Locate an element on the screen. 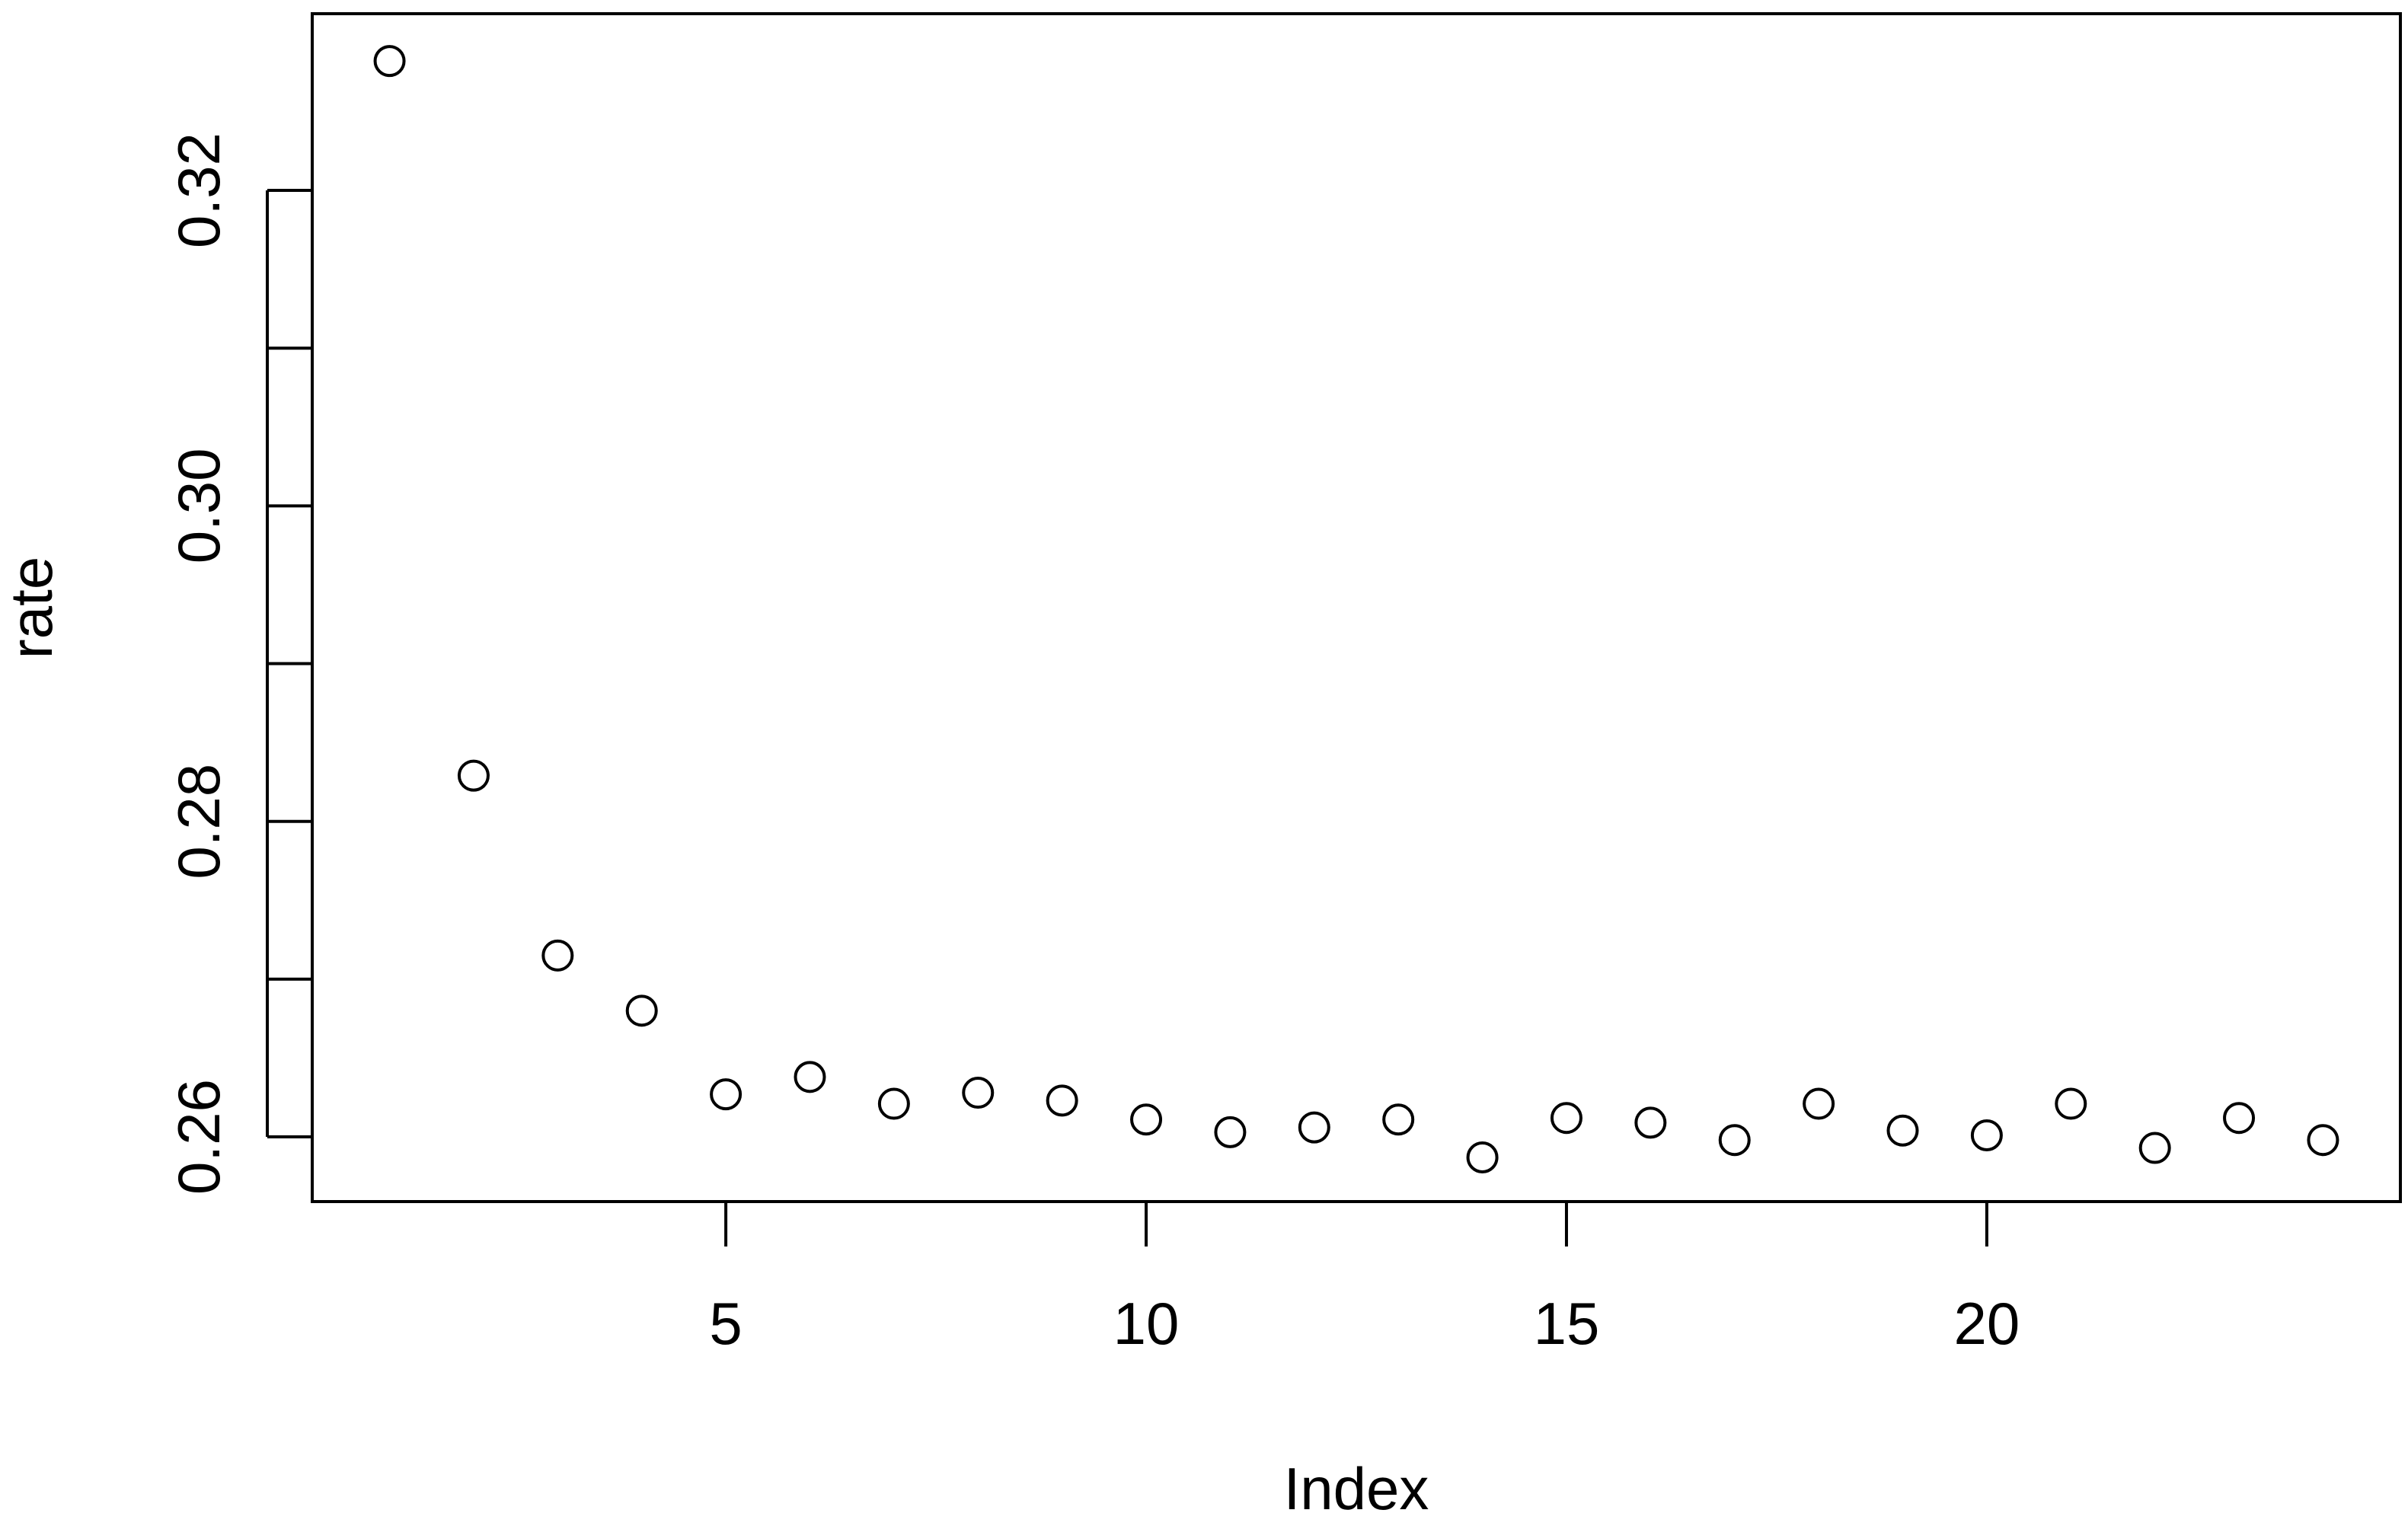  y-tick-label: 0.32 is located at coordinates (198, 190).